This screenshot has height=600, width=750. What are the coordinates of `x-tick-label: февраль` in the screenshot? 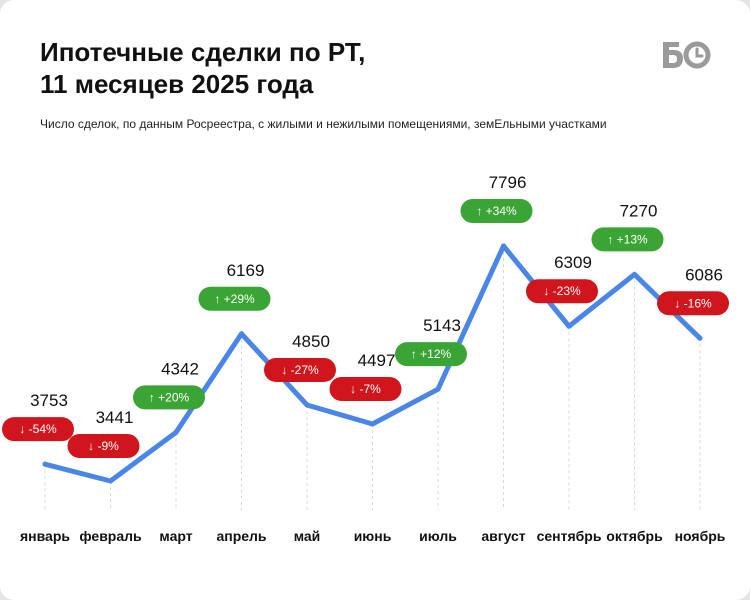 It's located at (110, 536).